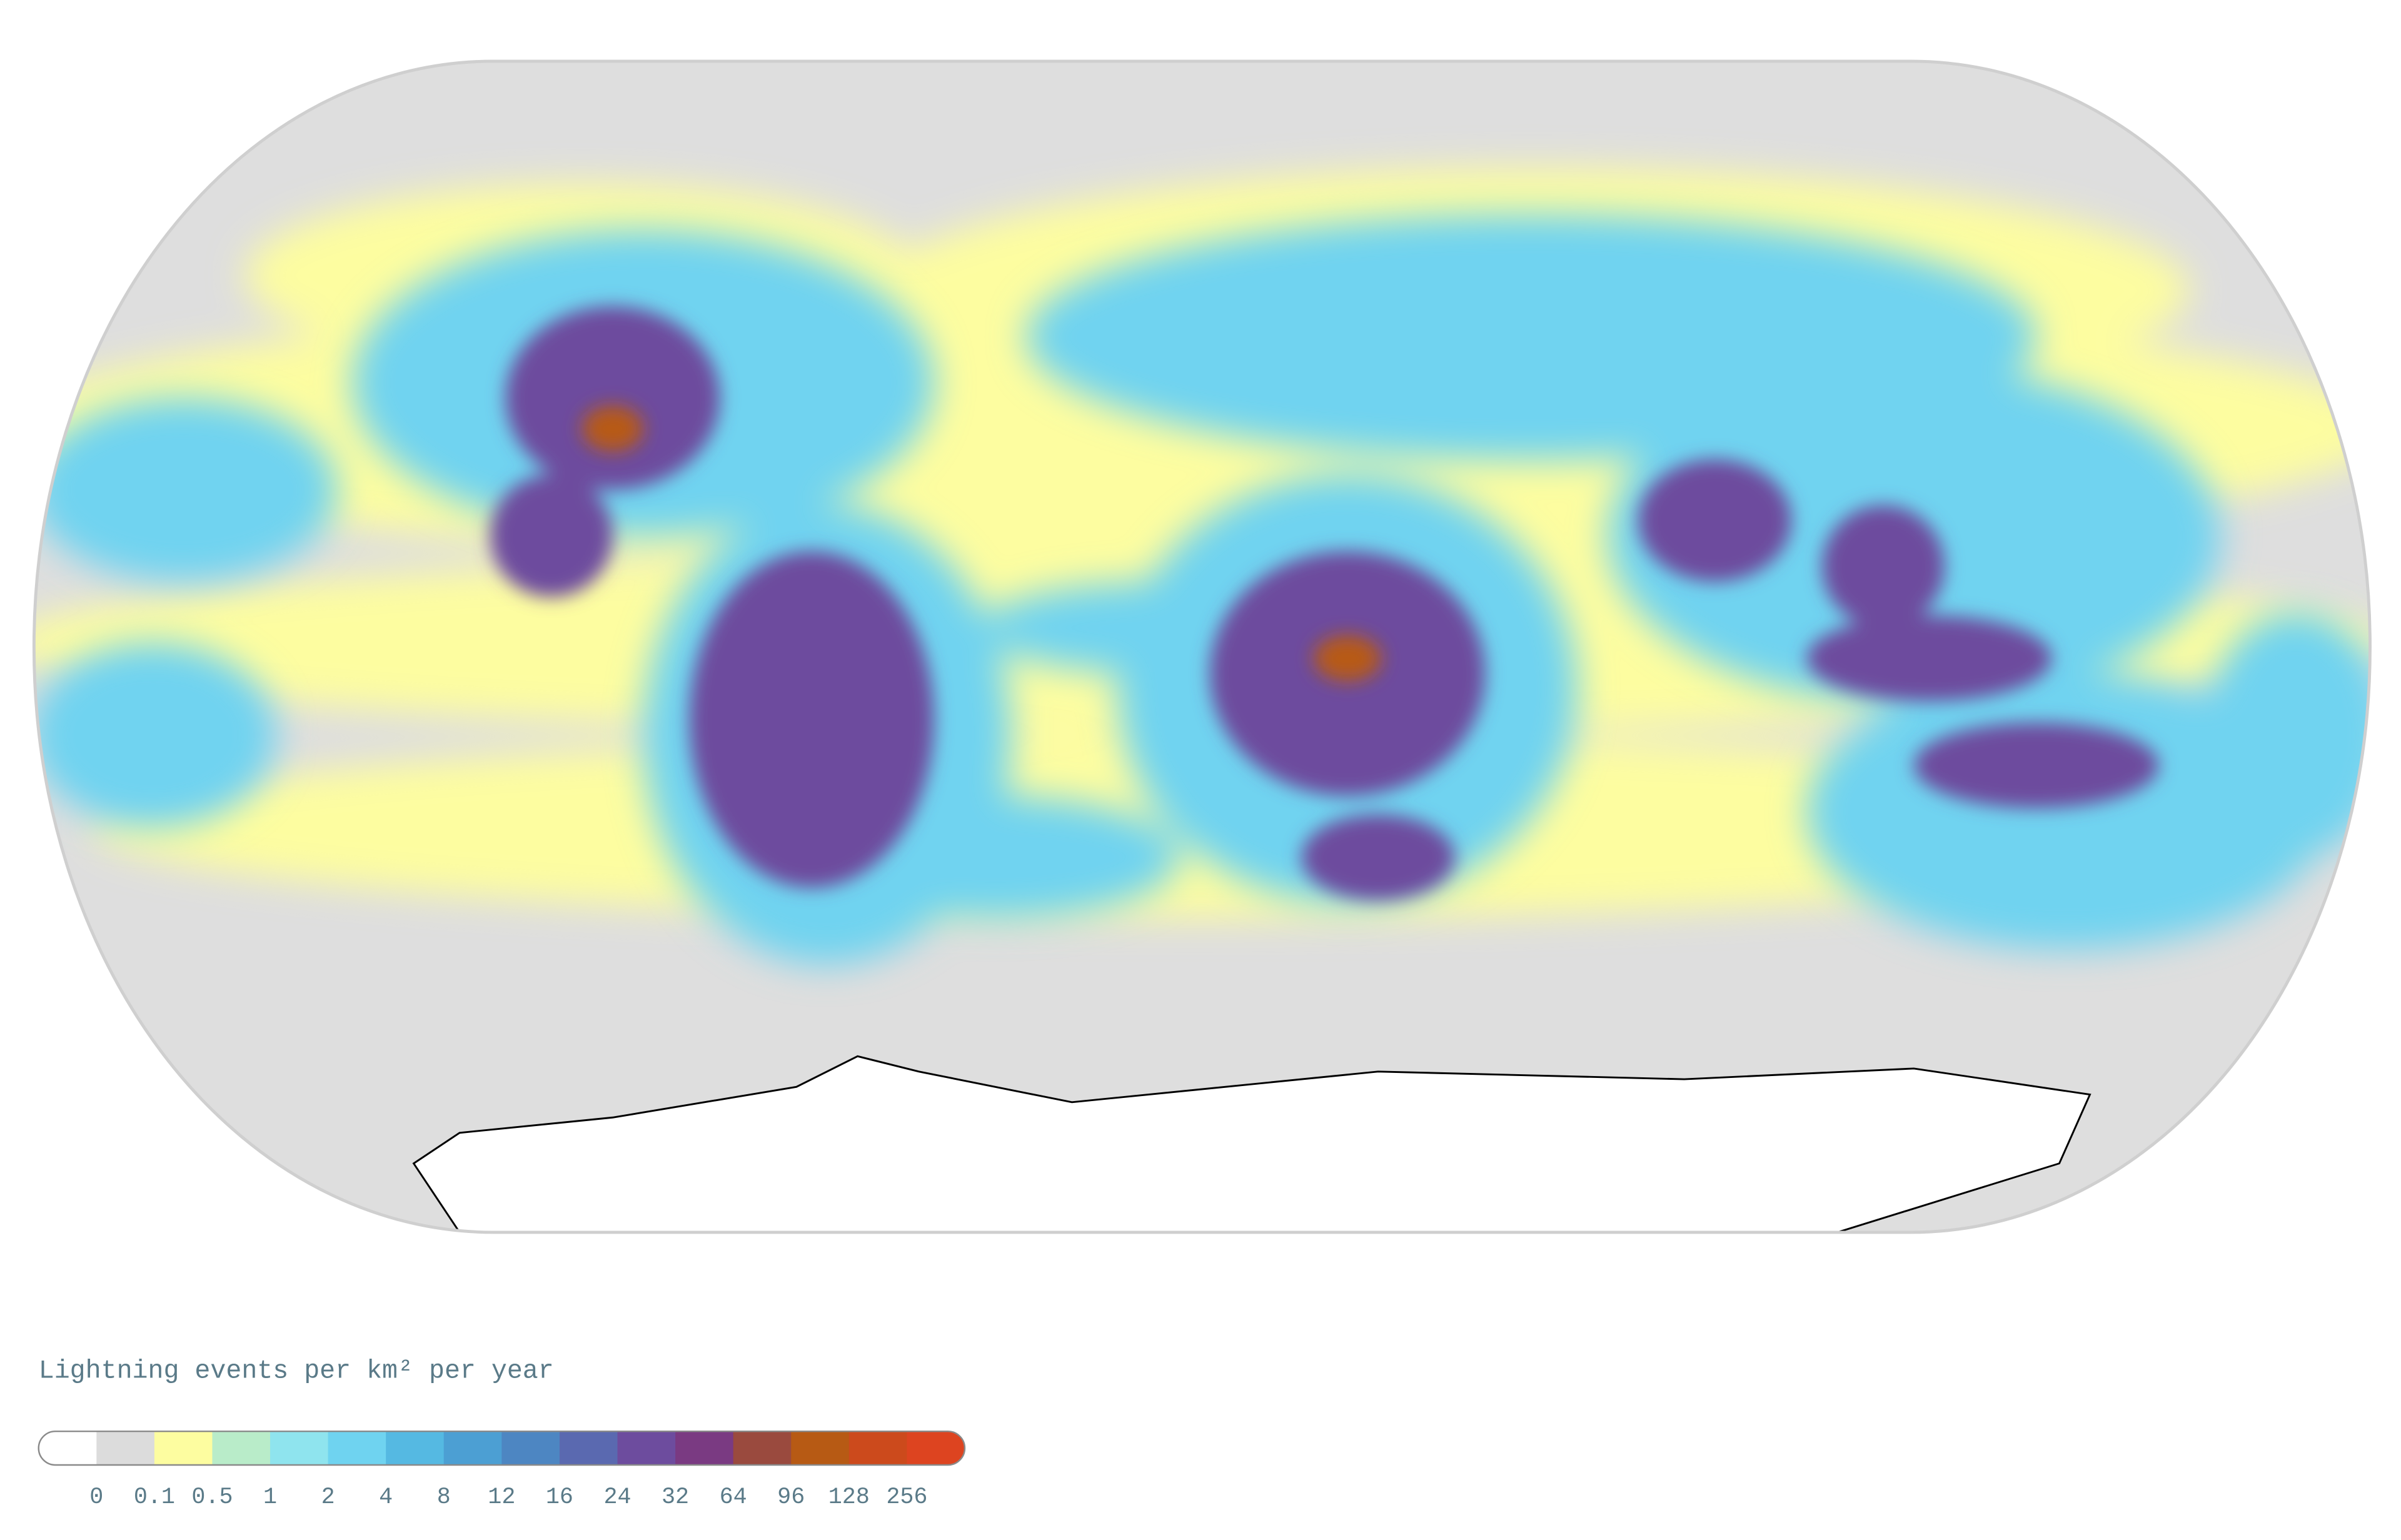  What do you see at coordinates (328, 1497) in the screenshot?
I see `legend-tick-label: 2` at bounding box center [328, 1497].